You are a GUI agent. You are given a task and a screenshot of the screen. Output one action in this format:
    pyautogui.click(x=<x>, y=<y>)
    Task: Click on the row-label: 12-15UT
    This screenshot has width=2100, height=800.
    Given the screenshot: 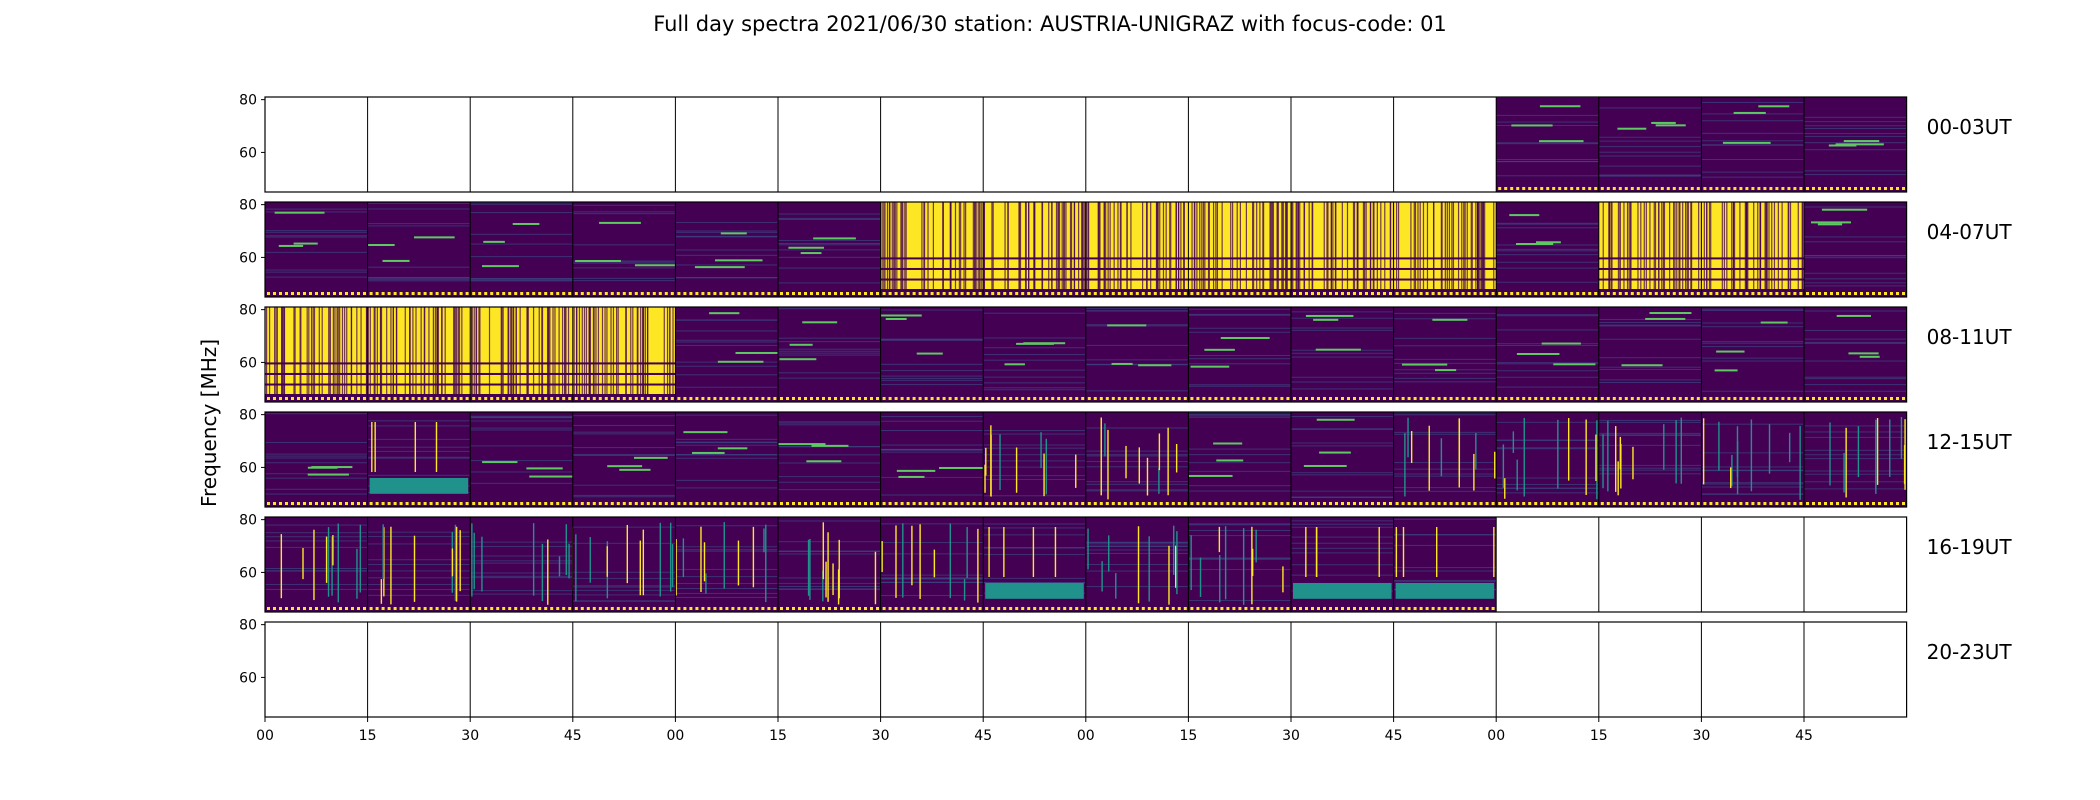 What is the action you would take?
    pyautogui.click(x=1970, y=442)
    